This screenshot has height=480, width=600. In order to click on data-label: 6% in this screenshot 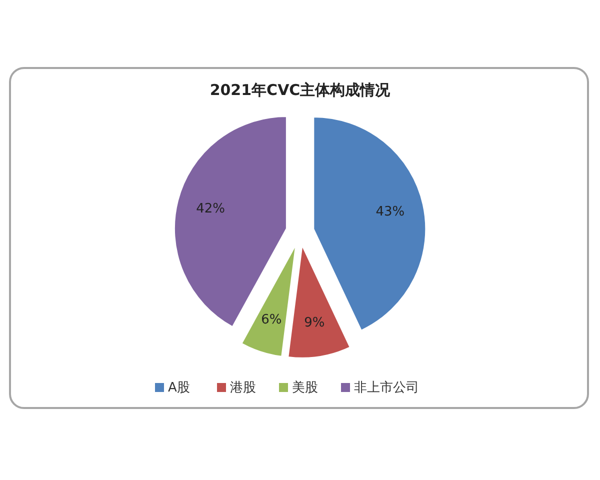, I will do `click(271, 320)`.